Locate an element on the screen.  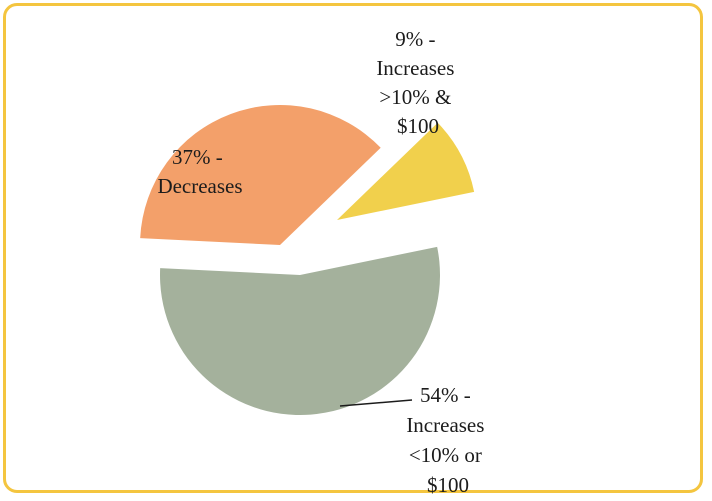
slice-label-9: 9% - Increases >10% & $100 is located at coordinates (417, 82).